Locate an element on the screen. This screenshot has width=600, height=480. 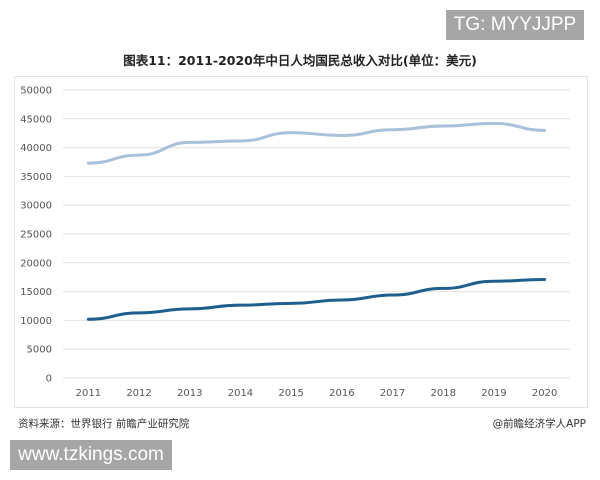
watermark-top: TG: MYYJJPP is located at coordinates (515, 25).